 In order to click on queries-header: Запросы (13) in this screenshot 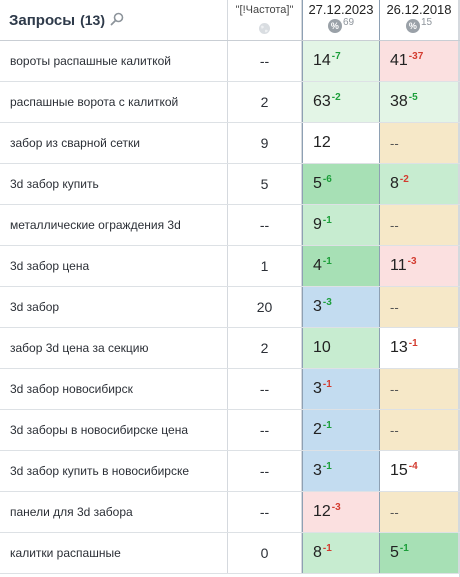, I will do `click(114, 20)`.